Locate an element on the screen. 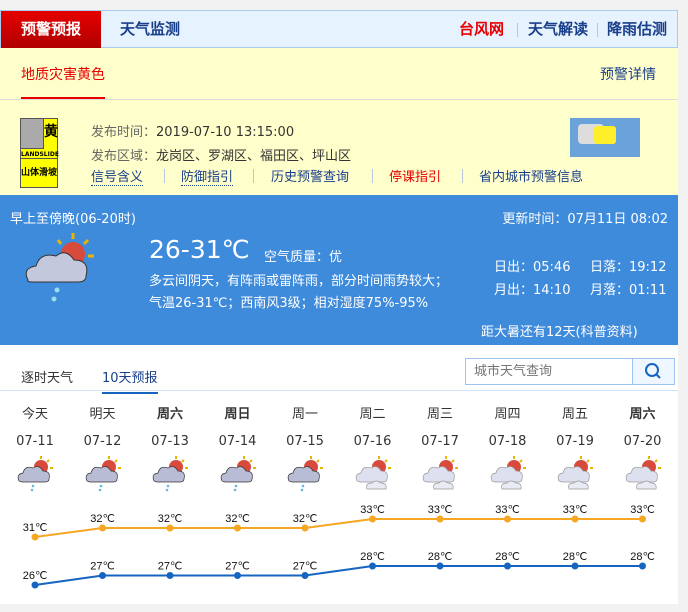 The height and width of the screenshot is (612, 688). day-label: 周二 is located at coordinates (372, 414).